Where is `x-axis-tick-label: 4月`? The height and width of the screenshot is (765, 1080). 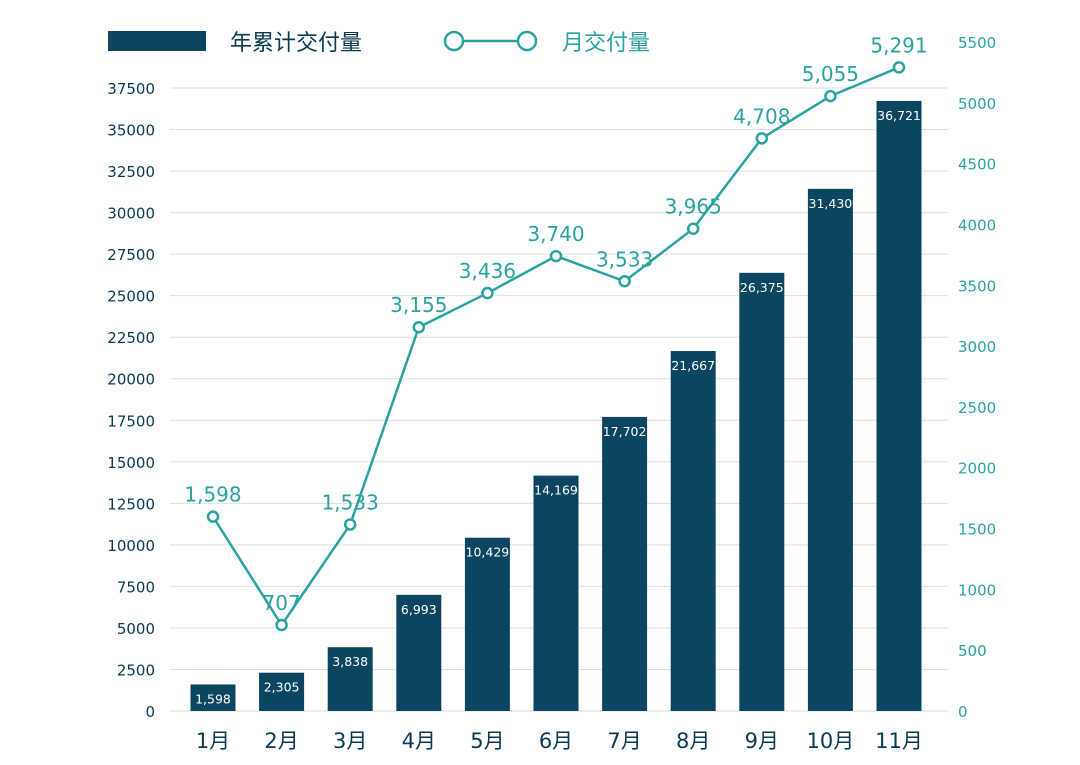
x-axis-tick-label: 4月 is located at coordinates (419, 741).